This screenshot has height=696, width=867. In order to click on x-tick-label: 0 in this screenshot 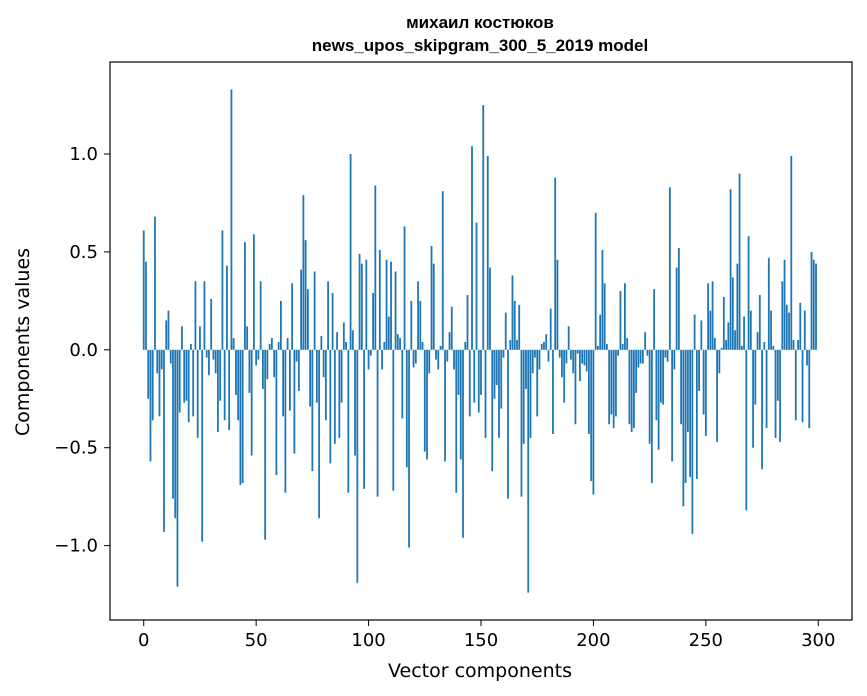, I will do `click(143, 640)`.